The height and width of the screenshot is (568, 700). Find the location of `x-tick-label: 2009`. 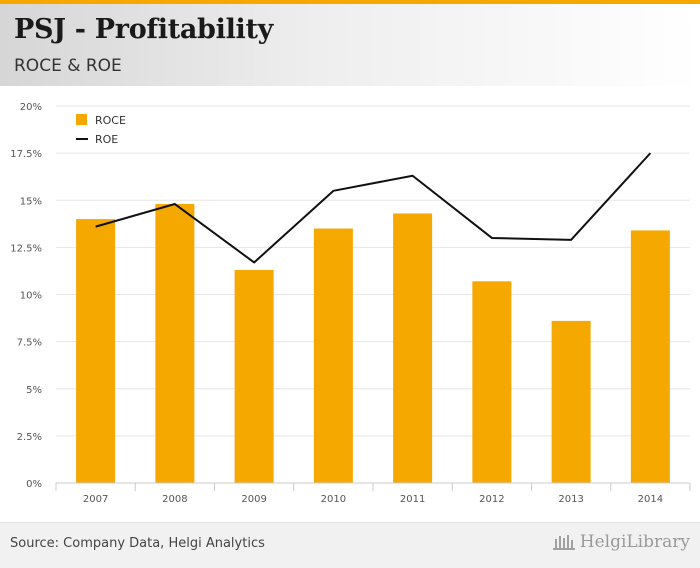

x-tick-label: 2009 is located at coordinates (253, 499).